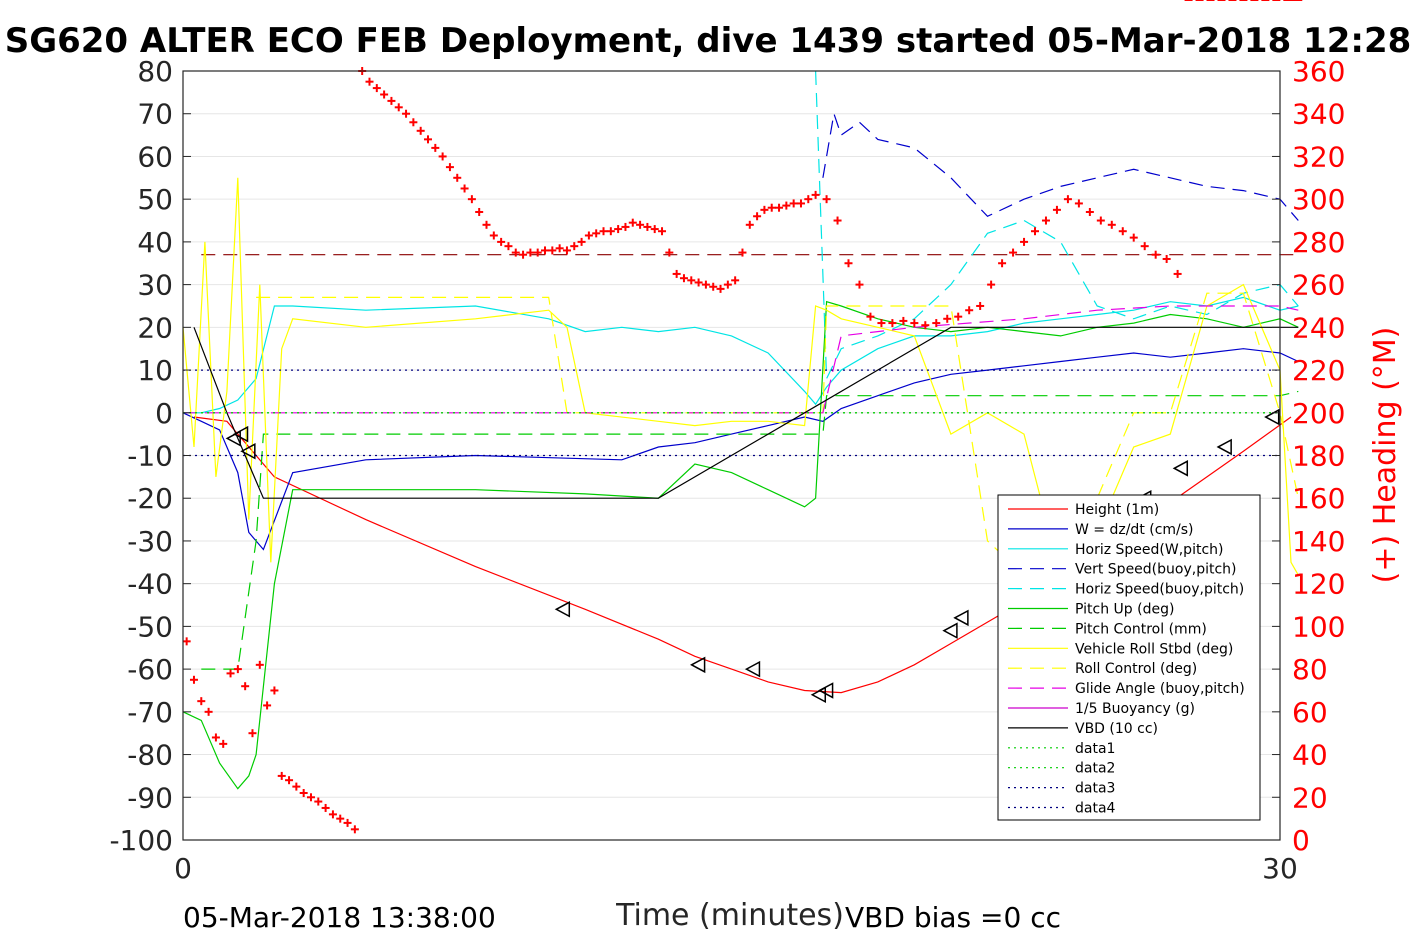  I want to click on legend-label: Roll Control (deg), so click(1136, 669).